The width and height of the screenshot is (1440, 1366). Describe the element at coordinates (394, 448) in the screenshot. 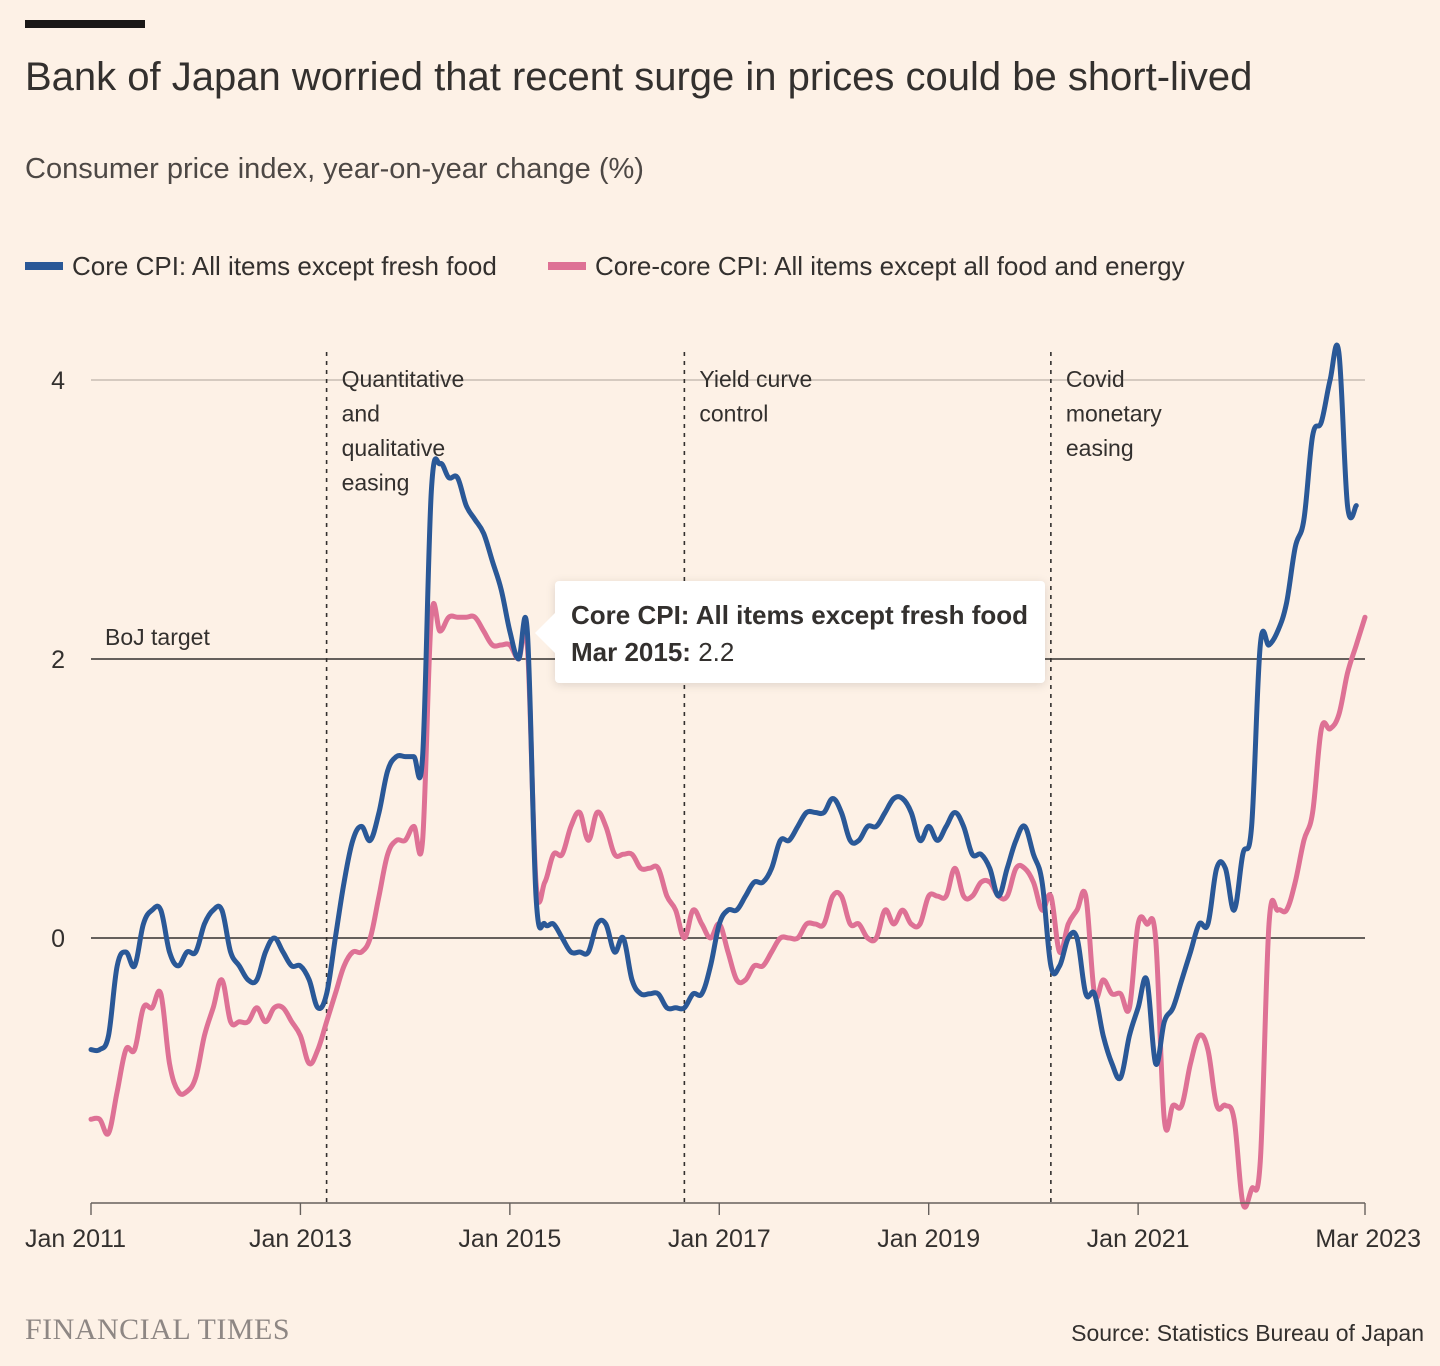

I see `event-label-0-2: qualitative` at that location.